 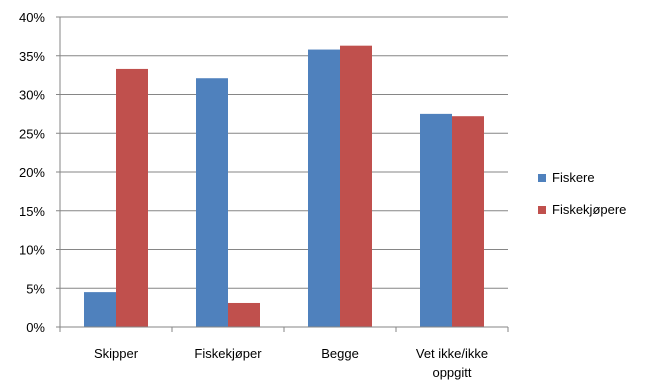 What do you see at coordinates (32, 250) in the screenshot?
I see `y-tick-label: 10%` at bounding box center [32, 250].